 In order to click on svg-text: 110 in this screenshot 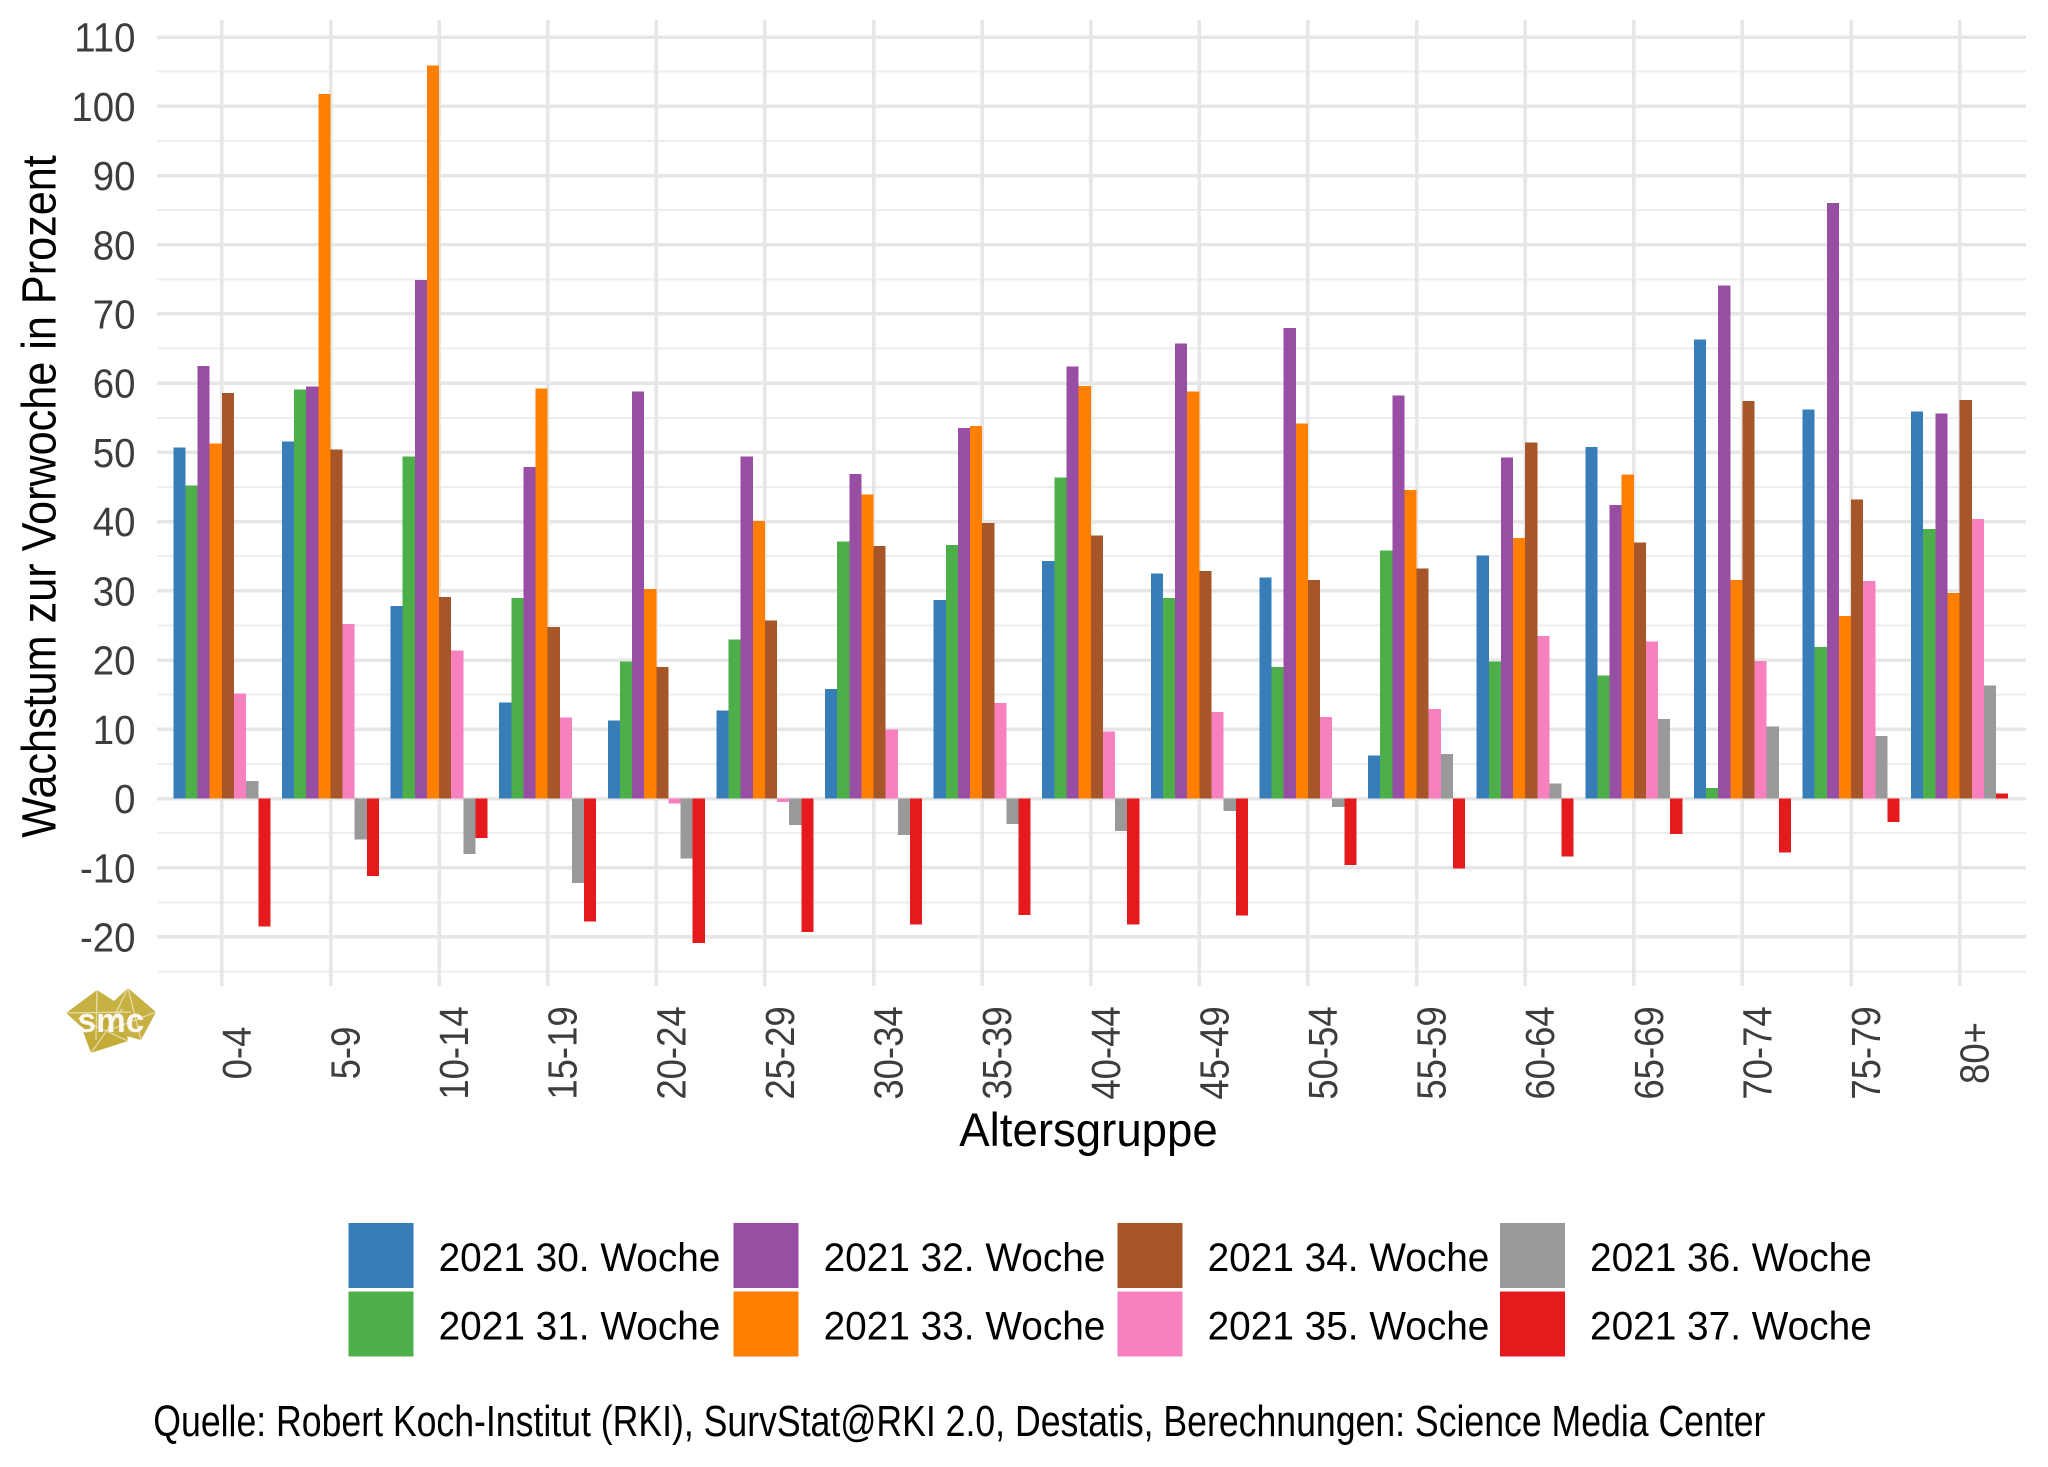, I will do `click(104, 37)`.